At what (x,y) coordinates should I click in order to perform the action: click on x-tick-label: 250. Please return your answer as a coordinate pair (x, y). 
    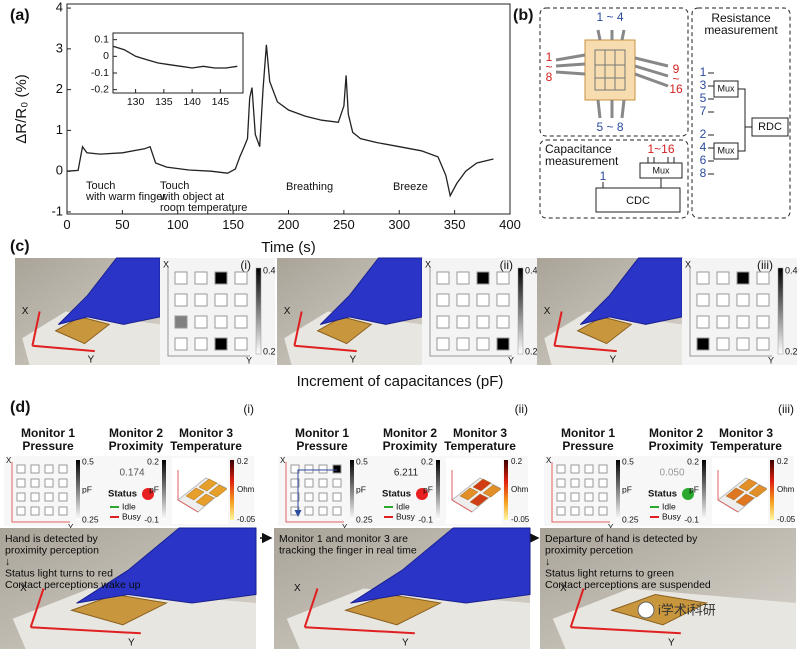
    Looking at the image, I should click on (344, 224).